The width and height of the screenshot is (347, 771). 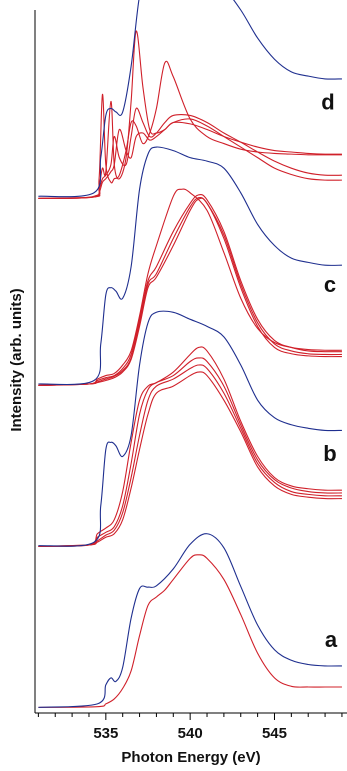 I want to click on panel-label-b: b, so click(x=329, y=453).